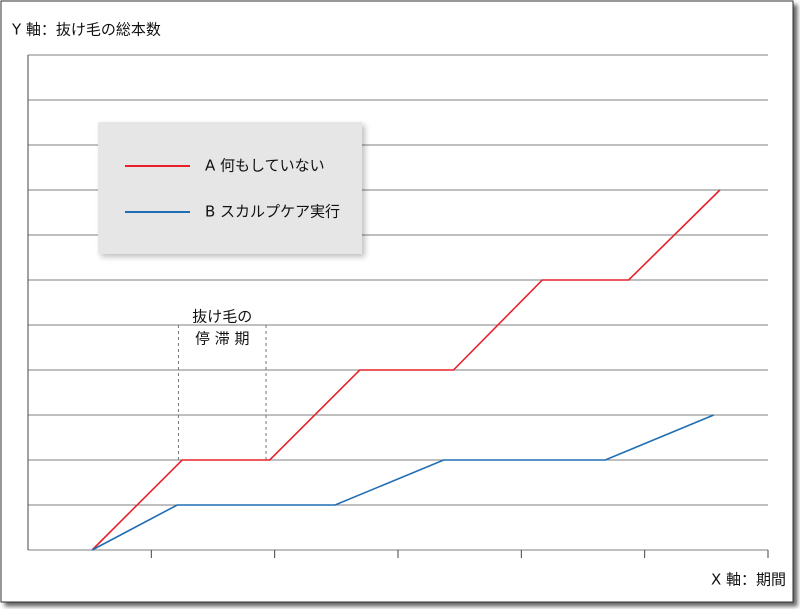  I want to click on x-axis-label: X 軸：期間, so click(748, 580).